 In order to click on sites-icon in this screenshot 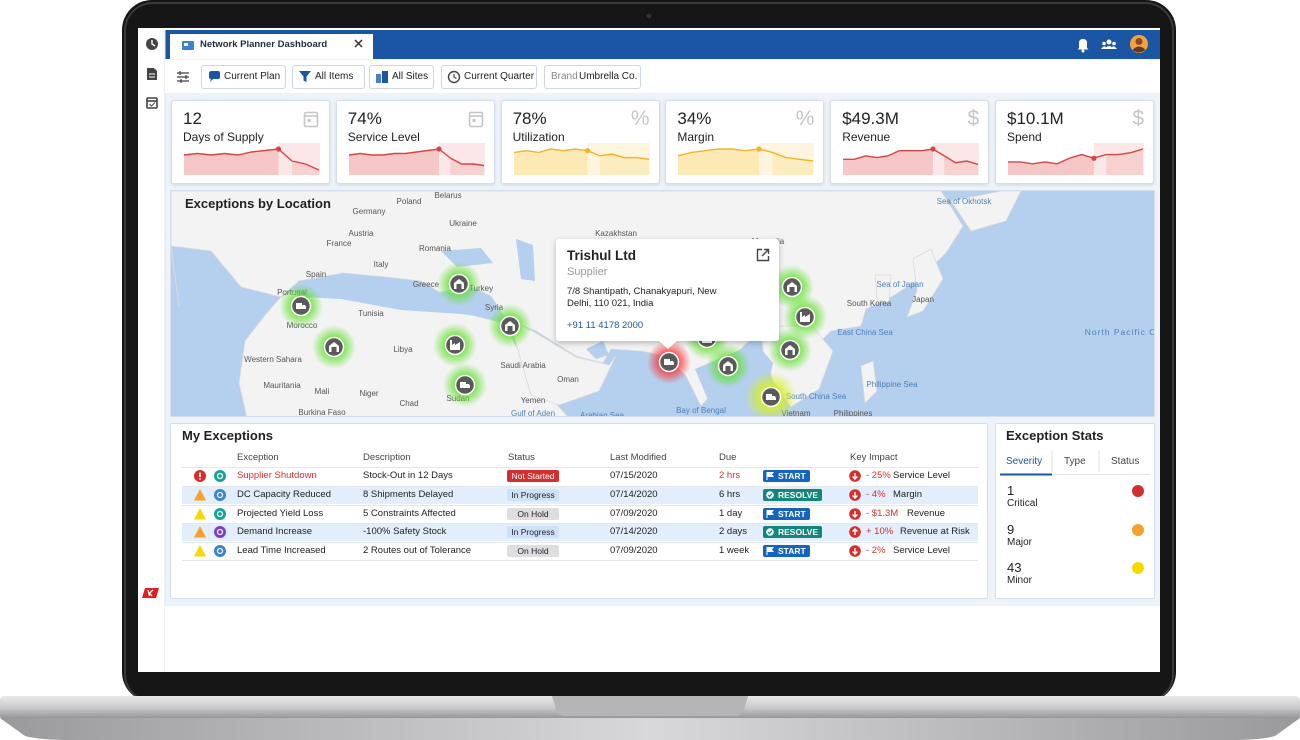, I will do `click(378, 78)`.